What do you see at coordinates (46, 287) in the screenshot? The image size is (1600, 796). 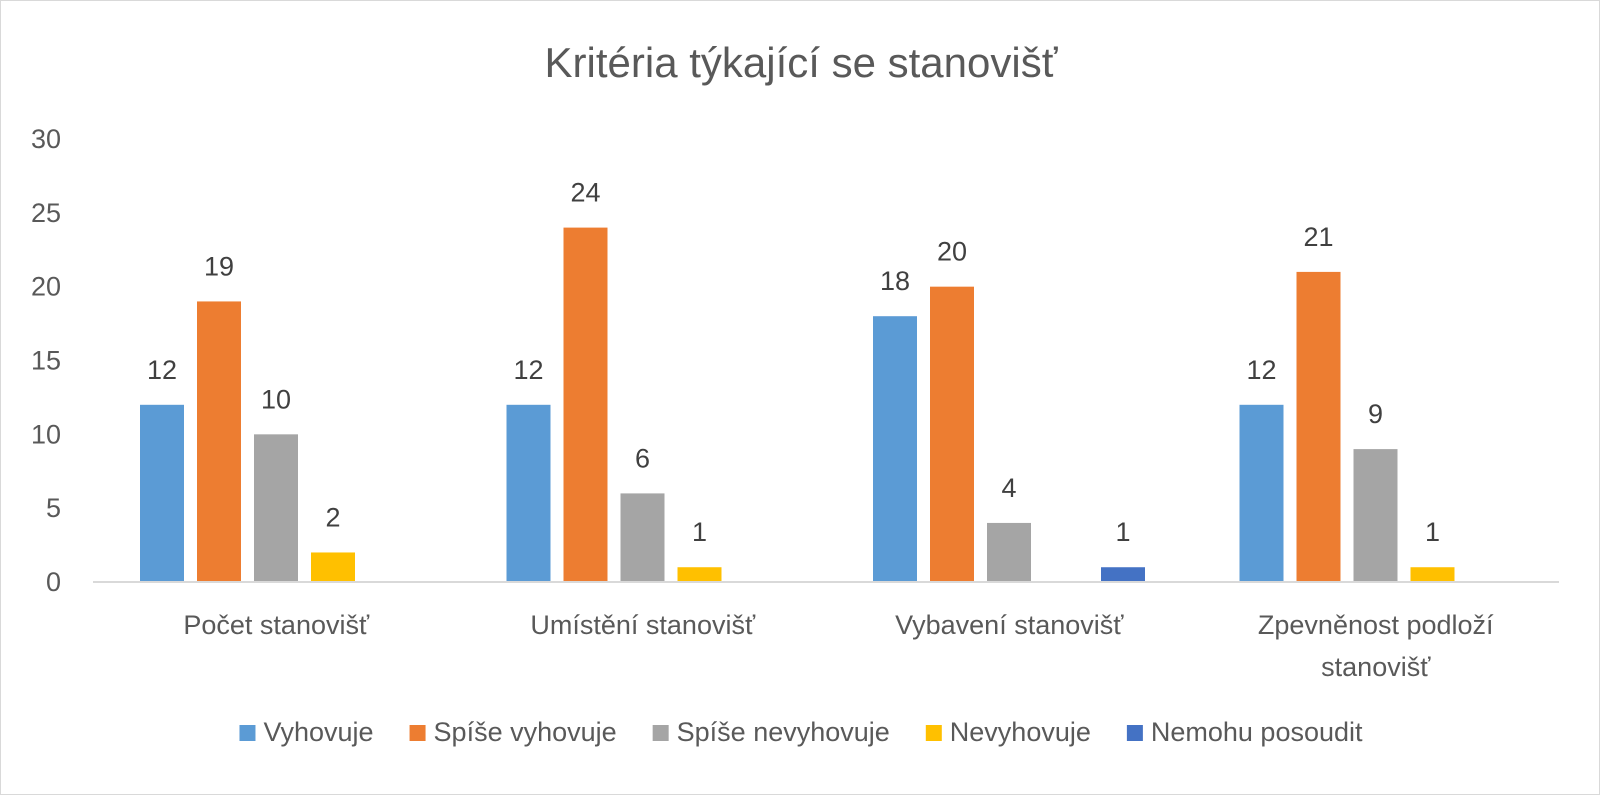 I see `y-tick-label: 20` at bounding box center [46, 287].